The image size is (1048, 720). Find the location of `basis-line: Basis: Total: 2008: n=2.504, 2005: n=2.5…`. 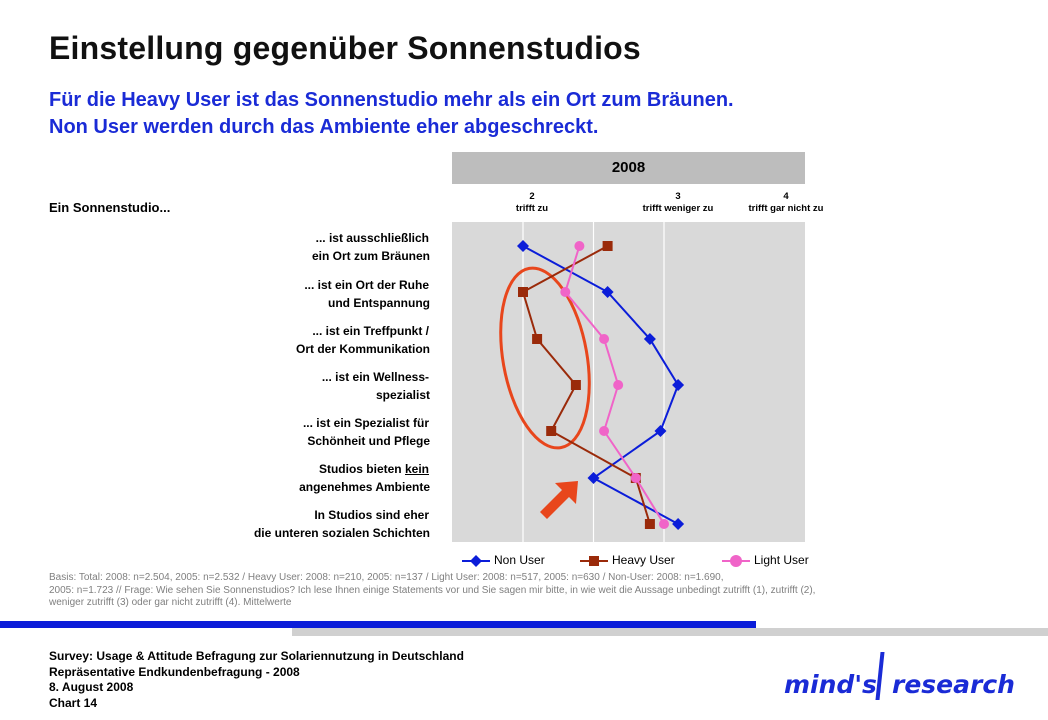

basis-line: Basis: Total: 2008: n=2.504, 2005: n=2.5… is located at coordinates (386, 577).